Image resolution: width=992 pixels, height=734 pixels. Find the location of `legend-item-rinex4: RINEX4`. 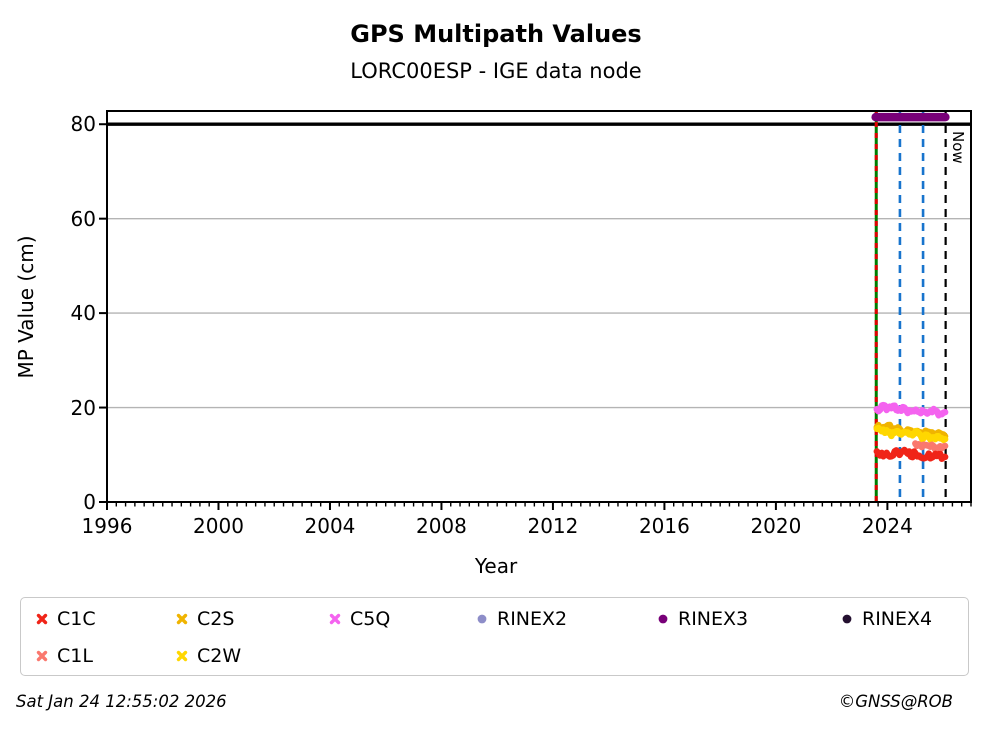

legend-item-rinex4: RINEX4 is located at coordinates (886, 619).